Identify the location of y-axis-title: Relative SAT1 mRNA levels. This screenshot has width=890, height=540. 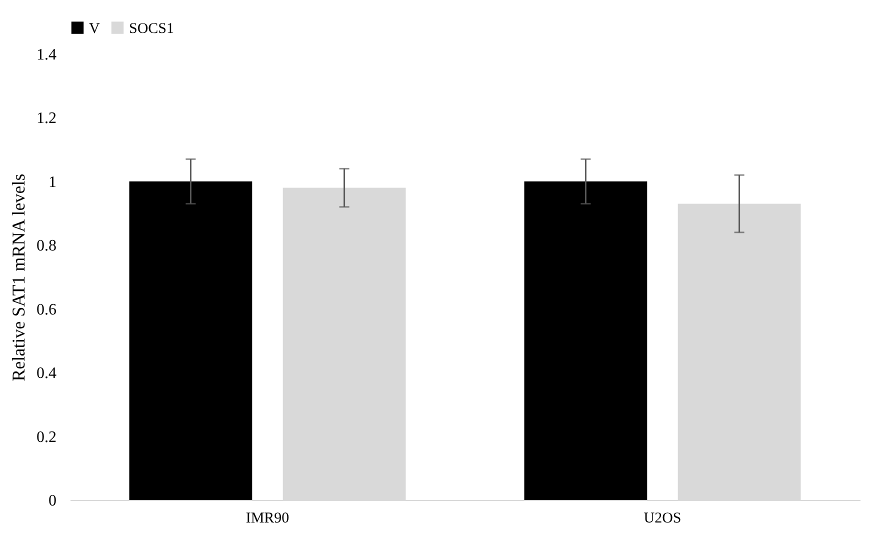
(18, 278).